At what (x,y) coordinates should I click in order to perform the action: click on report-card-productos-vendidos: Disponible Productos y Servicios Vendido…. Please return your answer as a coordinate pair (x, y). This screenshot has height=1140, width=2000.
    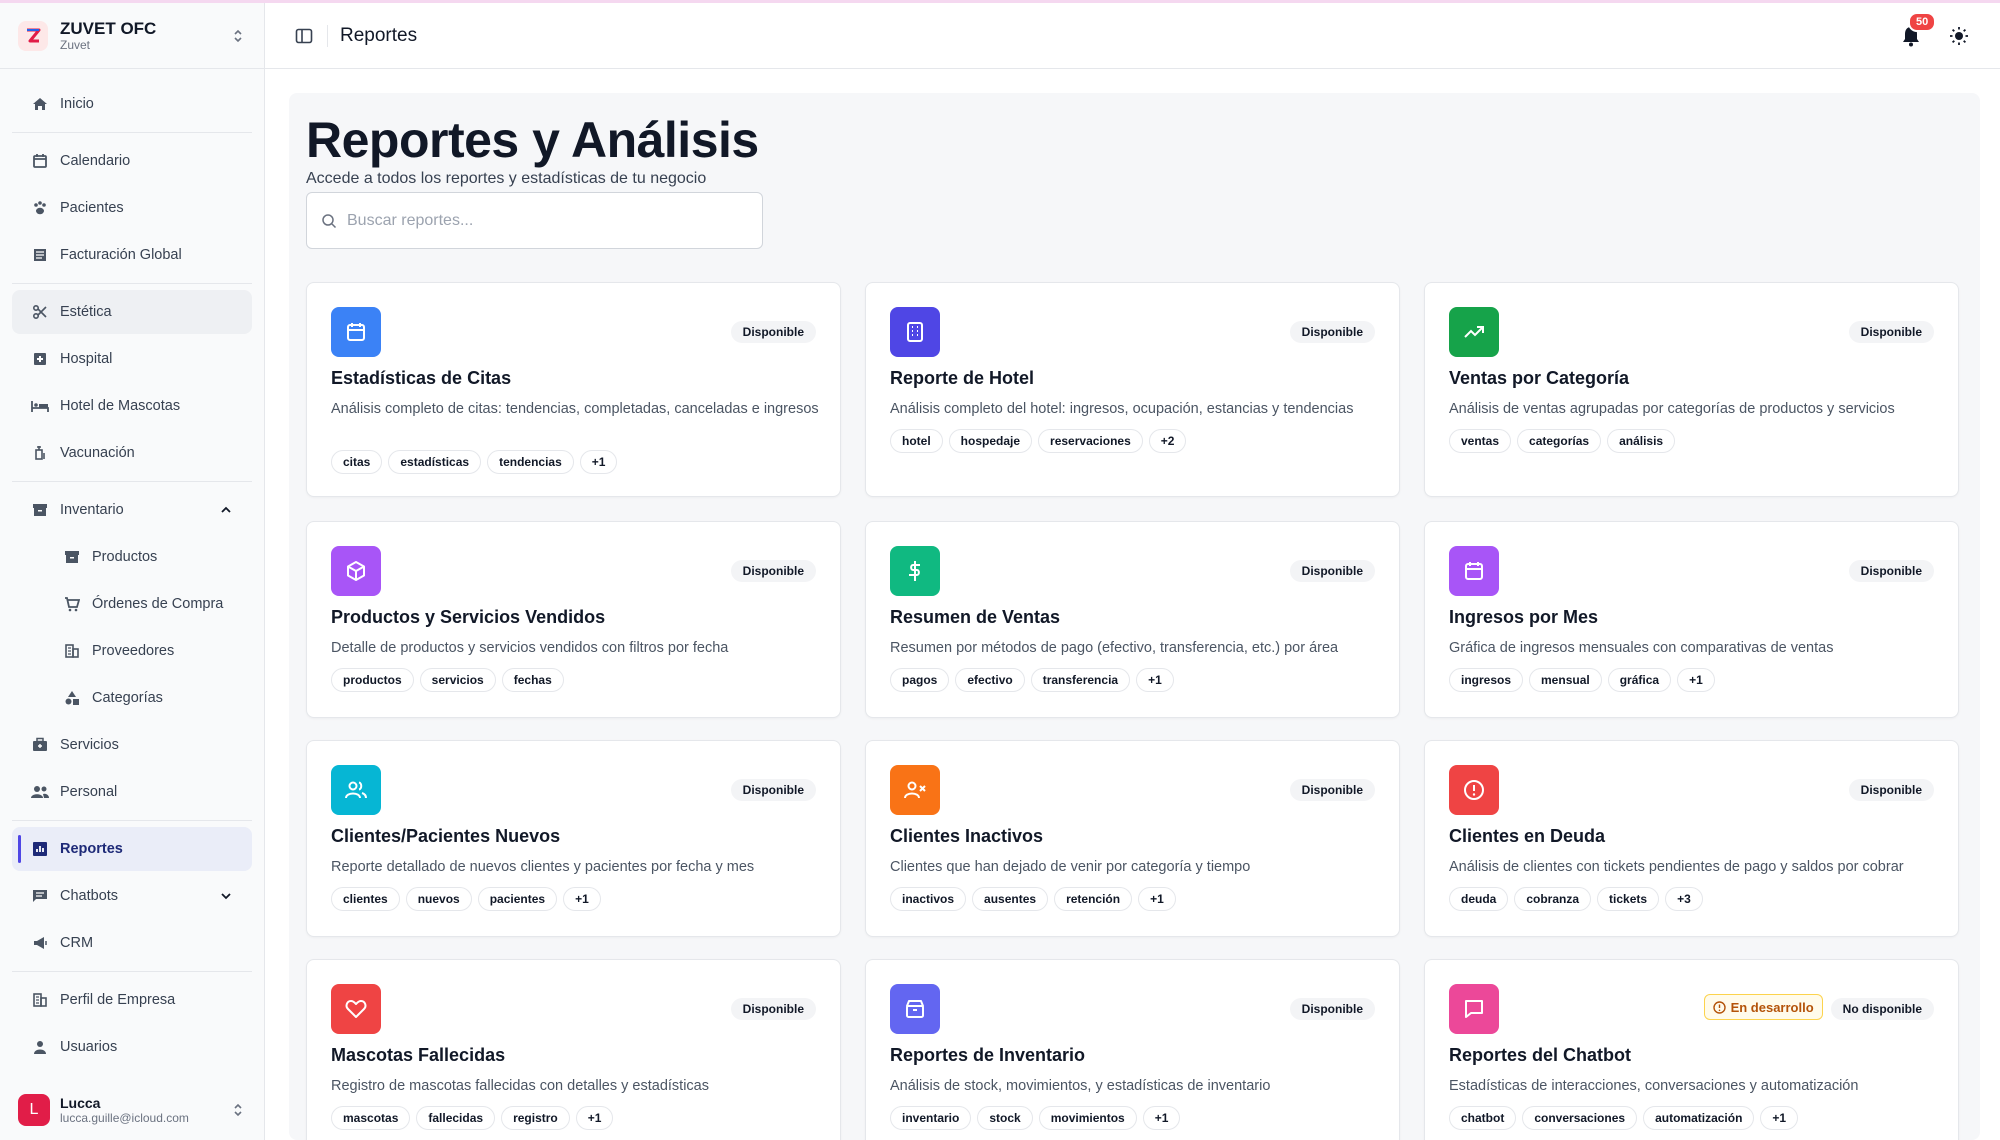
    Looking at the image, I should click on (573, 619).